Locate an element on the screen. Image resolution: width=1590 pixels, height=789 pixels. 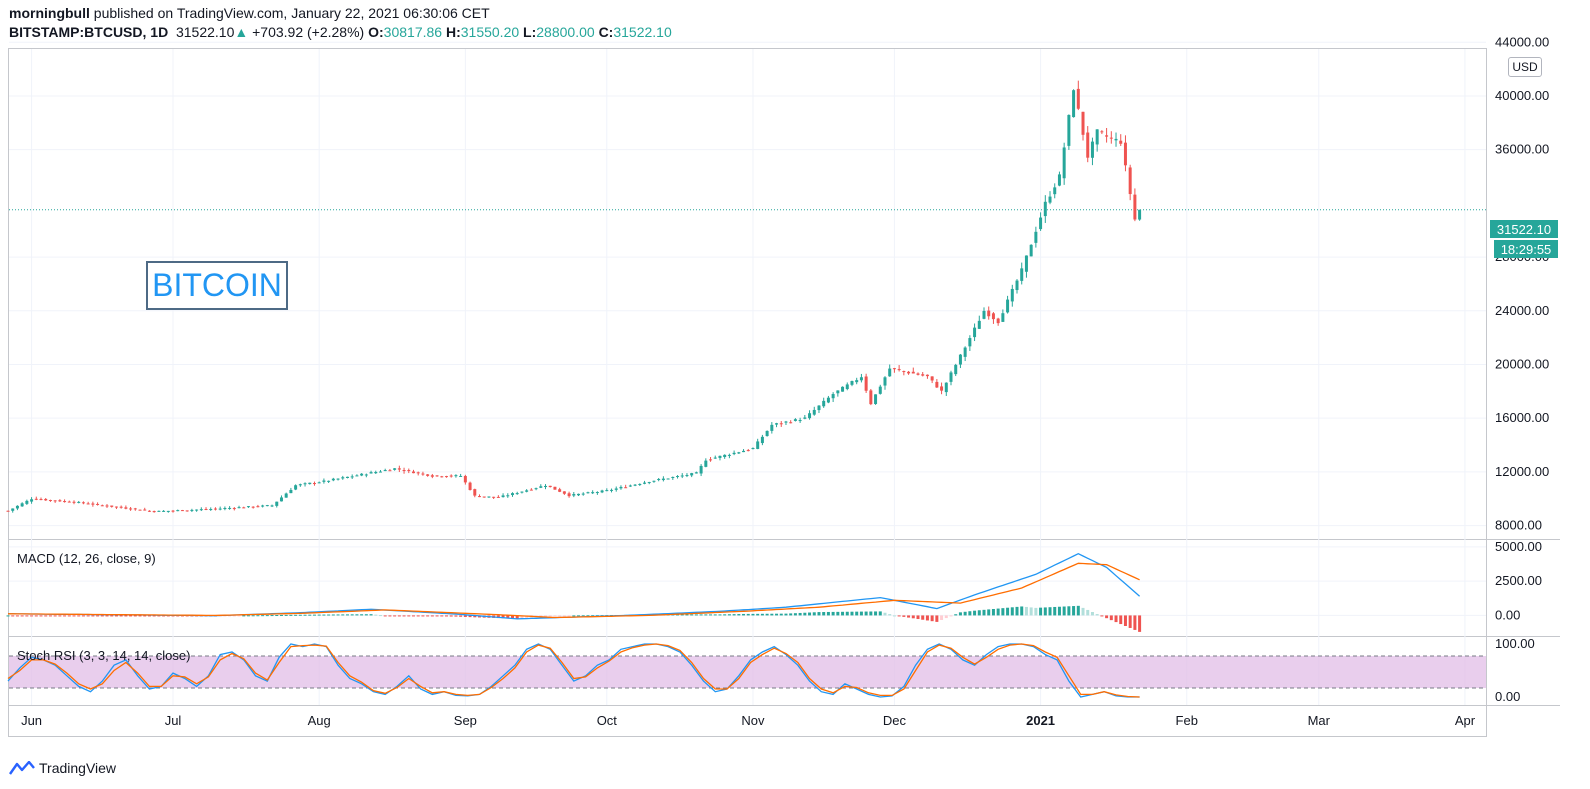
y-tick-label: 16000.00 is located at coordinates (1522, 417).